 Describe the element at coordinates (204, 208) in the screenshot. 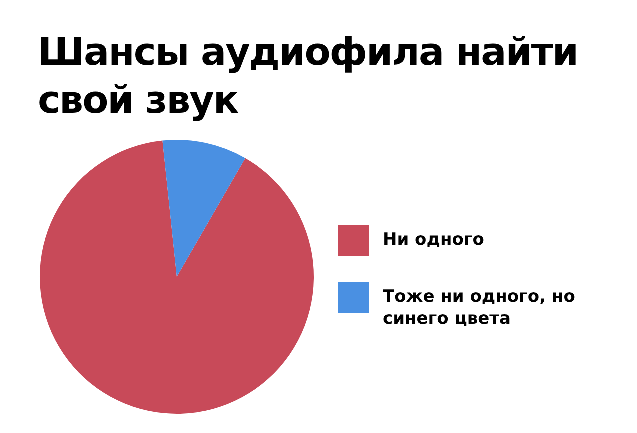

I see `pie-slice` at that location.